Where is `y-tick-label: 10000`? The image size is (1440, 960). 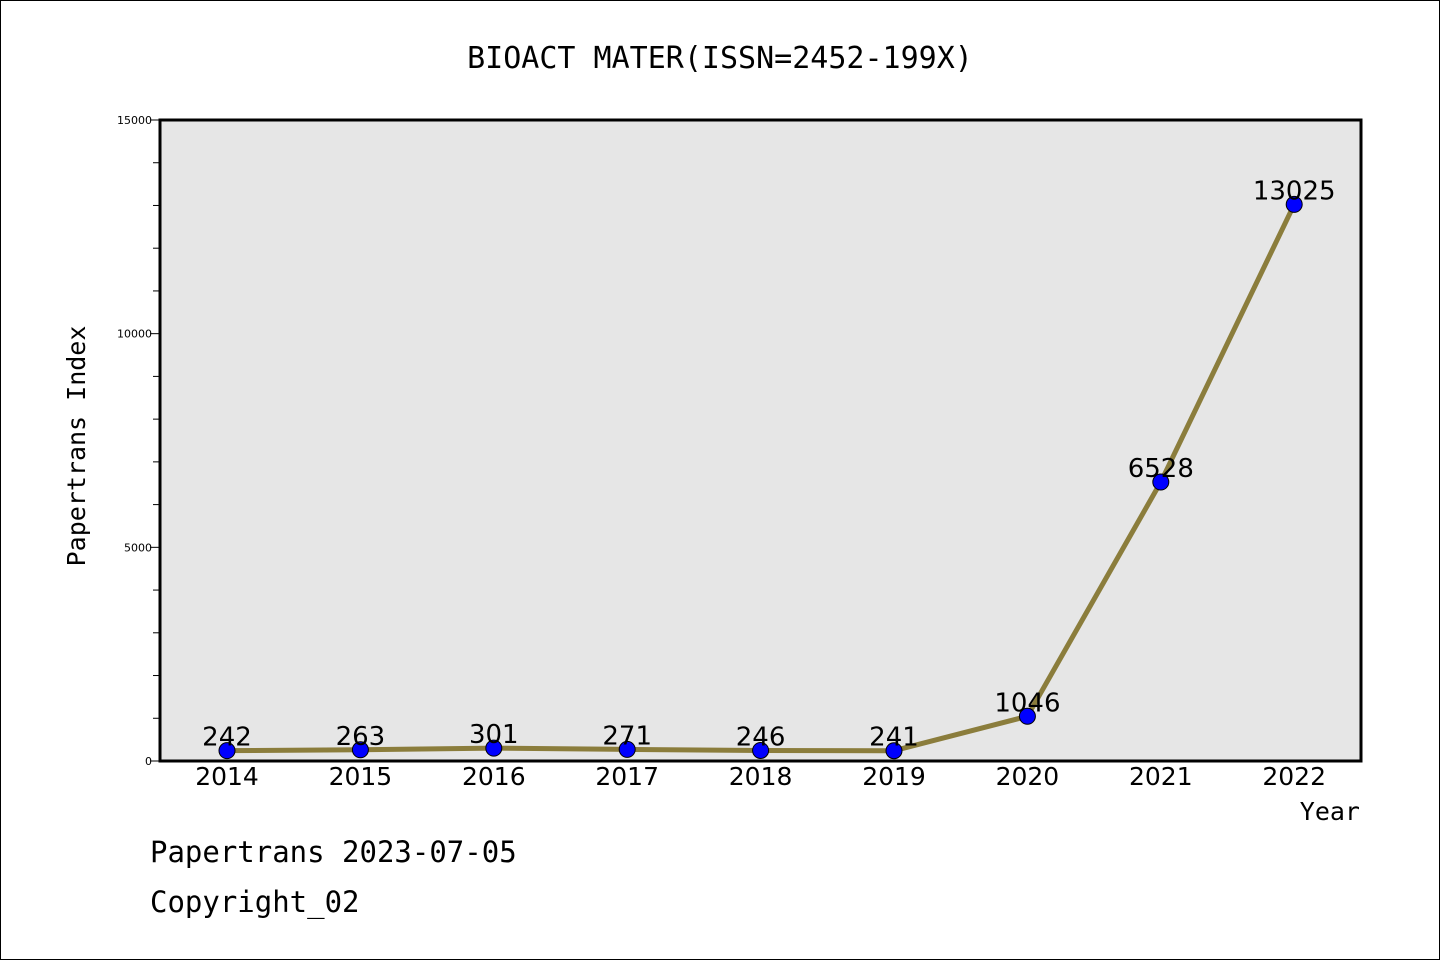 y-tick-label: 10000 is located at coordinates (134, 334).